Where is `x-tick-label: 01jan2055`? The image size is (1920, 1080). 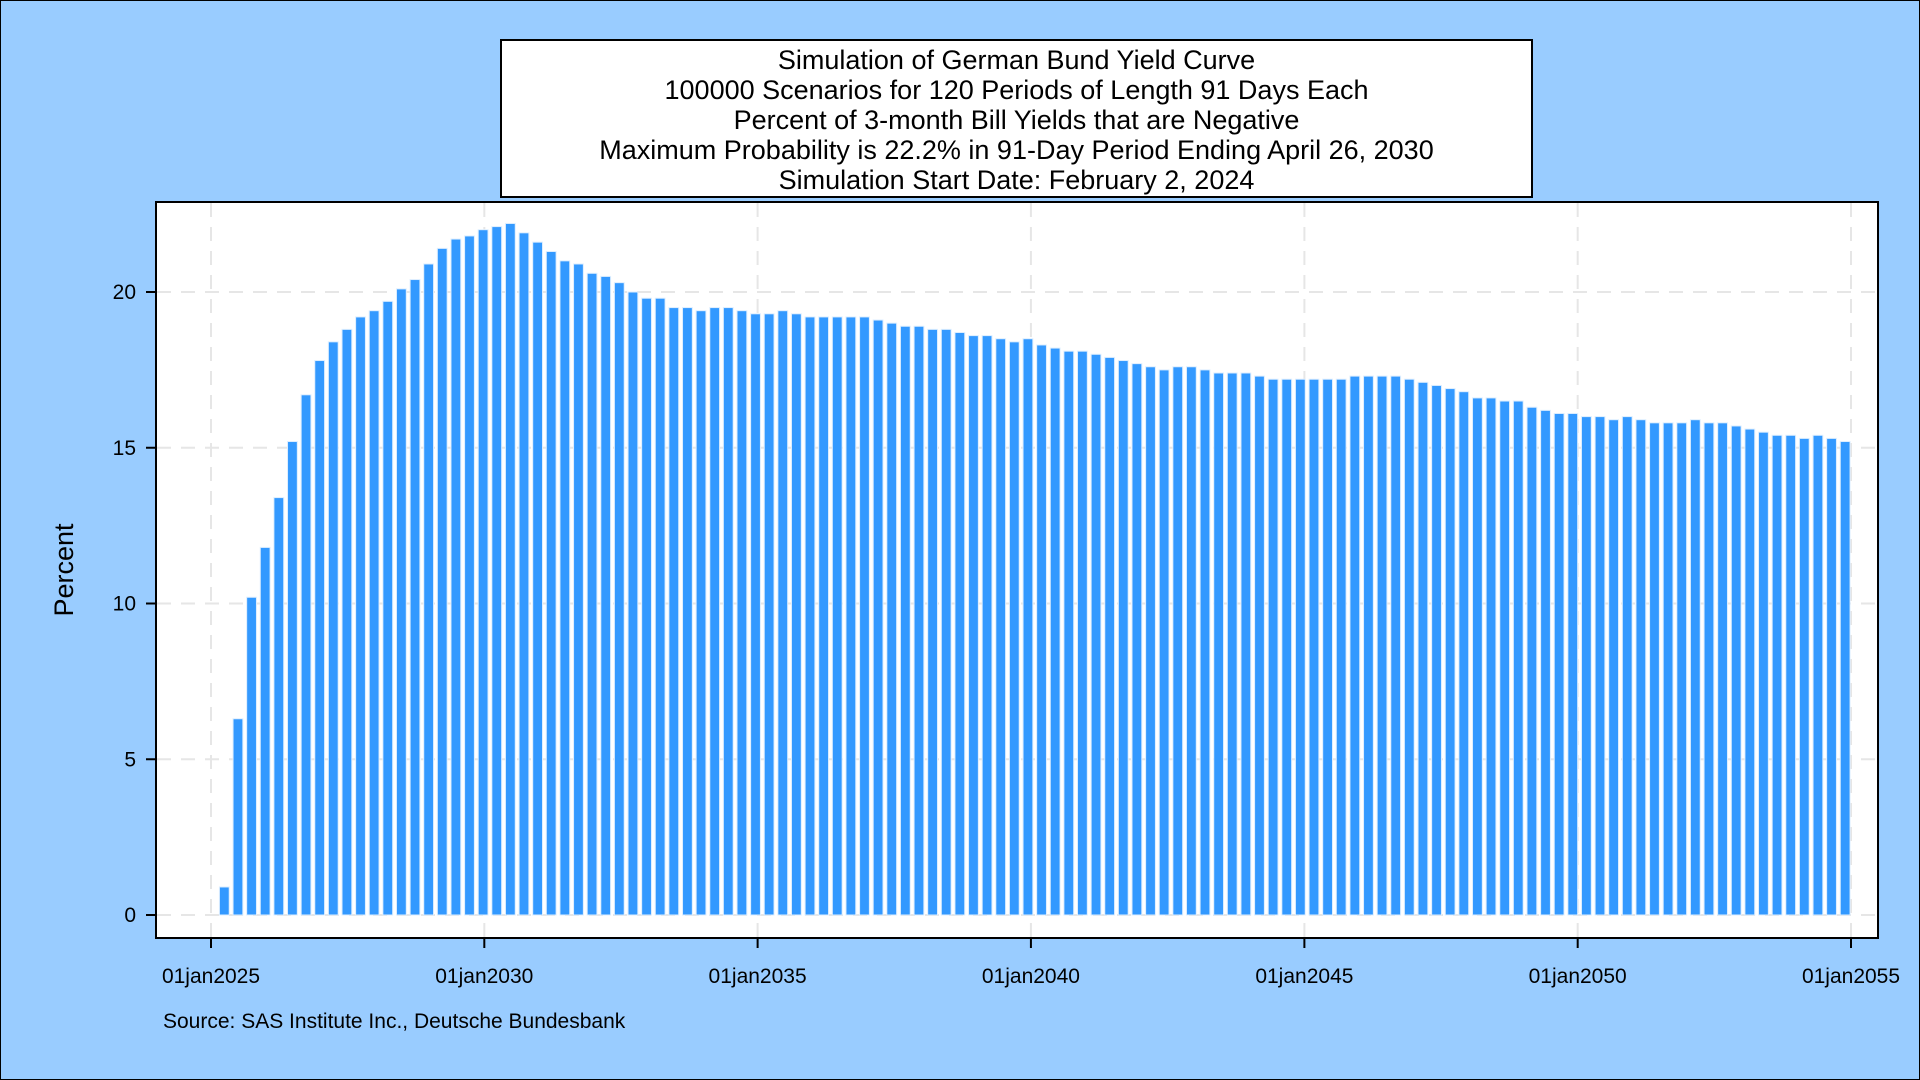
x-tick-label: 01jan2055 is located at coordinates (1851, 976).